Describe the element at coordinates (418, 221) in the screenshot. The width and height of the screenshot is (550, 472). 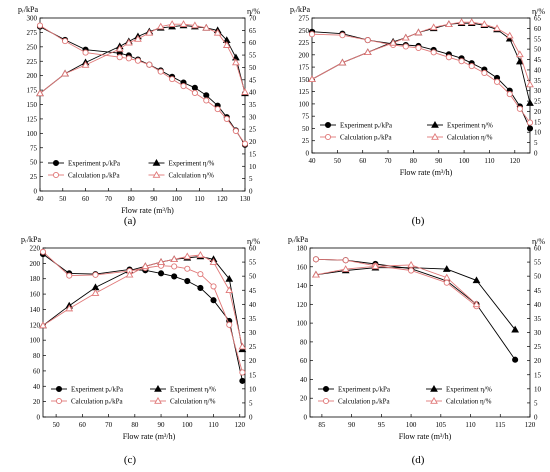
I see `panel-label: (b)` at that location.